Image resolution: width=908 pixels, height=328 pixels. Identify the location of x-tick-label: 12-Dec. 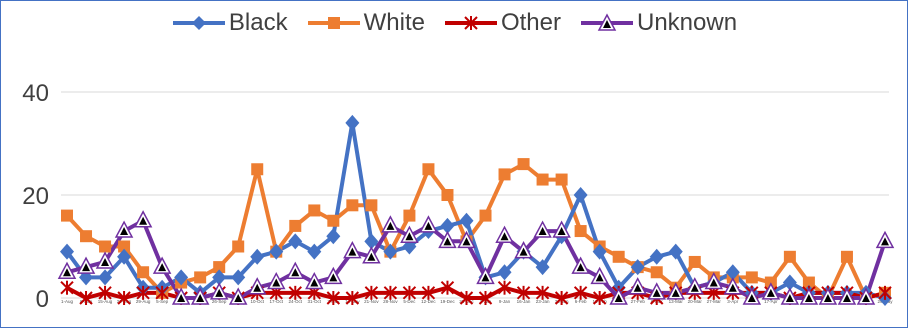
(428, 301).